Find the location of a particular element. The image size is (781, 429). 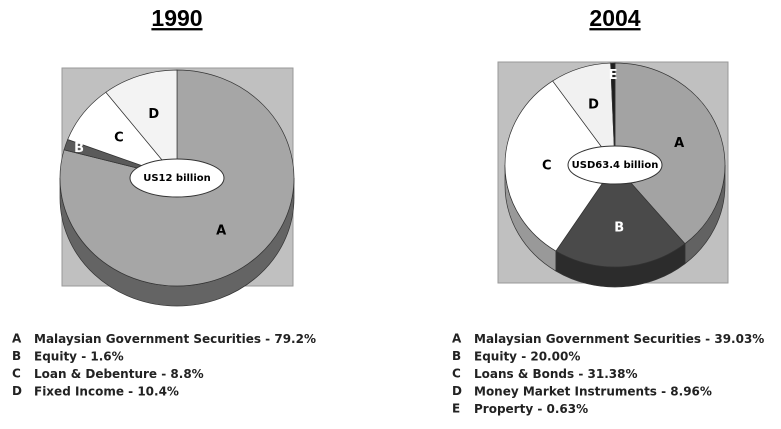

legend-entry: Equity - 1.6% is located at coordinates (79, 356).